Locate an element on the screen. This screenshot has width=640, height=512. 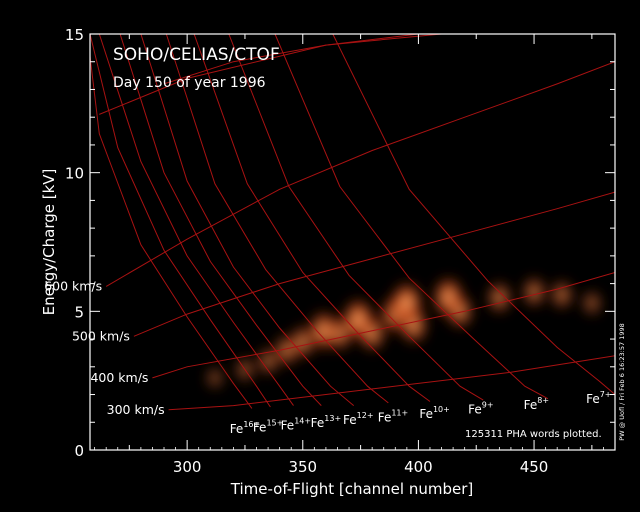
ion-label-charge: 13+ is located at coordinates (332, 418).